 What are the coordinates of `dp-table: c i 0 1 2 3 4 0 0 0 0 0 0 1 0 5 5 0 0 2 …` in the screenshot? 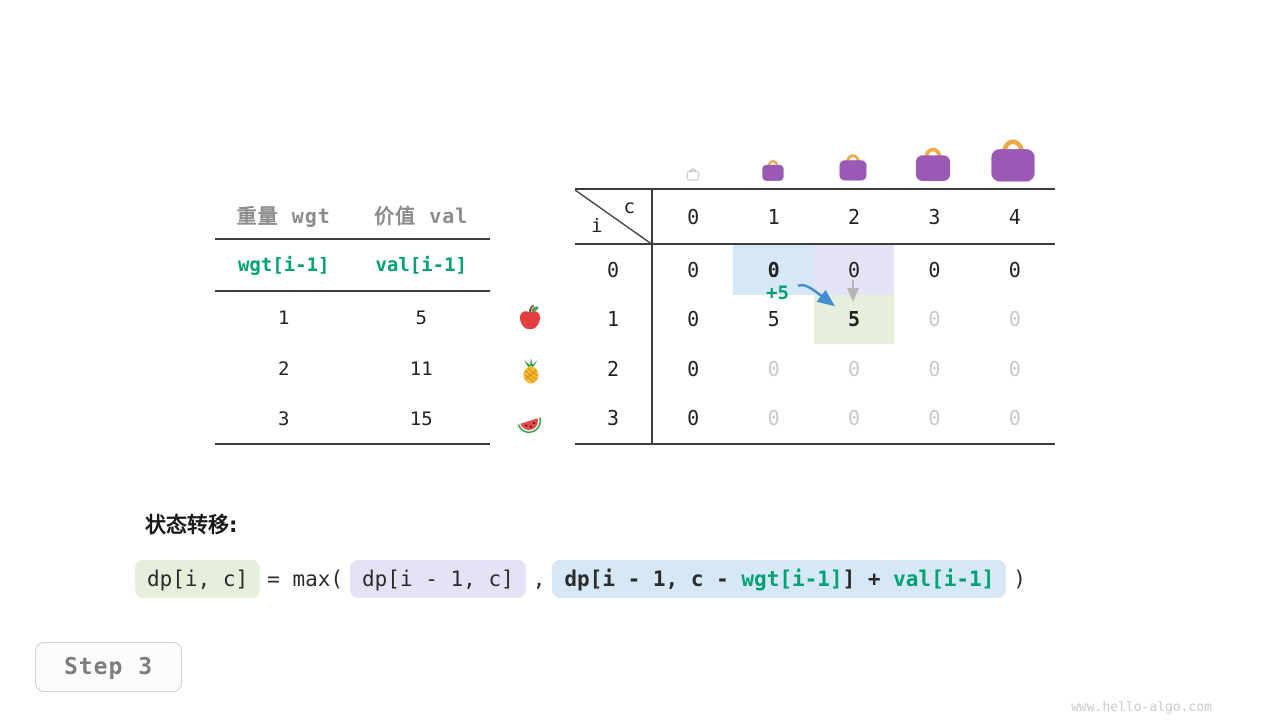 It's located at (815, 316).